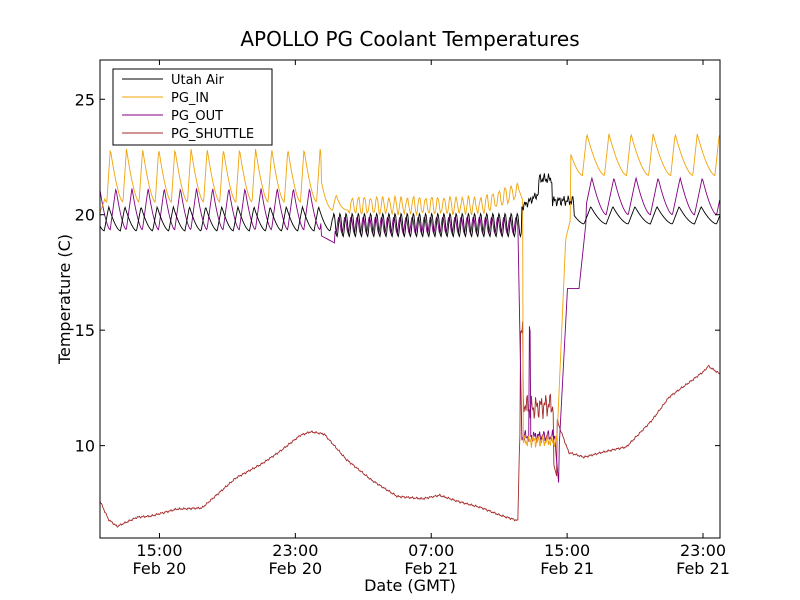  Describe the element at coordinates (85, 446) in the screenshot. I see `y-tick-label: 10` at that location.